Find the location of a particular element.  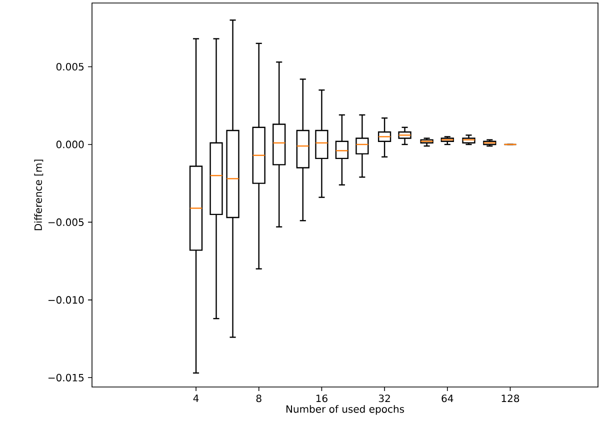

x-tick-label: 16 is located at coordinates (322, 398).